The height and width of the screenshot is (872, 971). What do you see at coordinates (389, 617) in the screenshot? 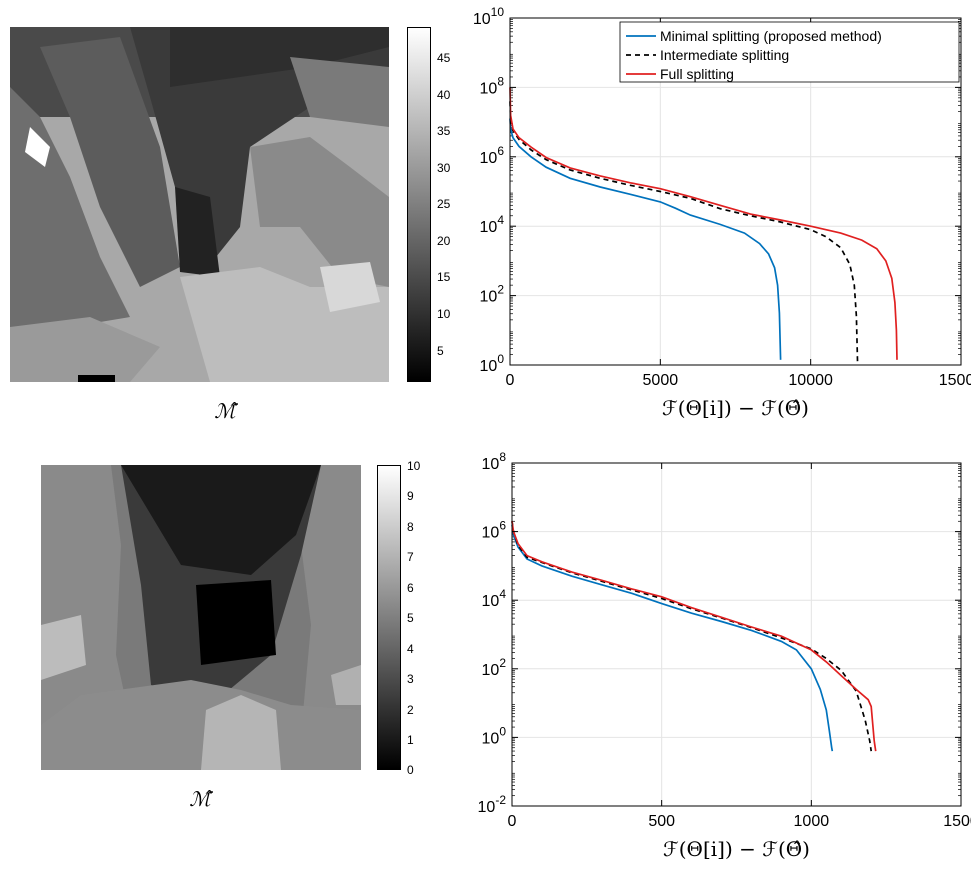
I see `colorbar-bottom` at bounding box center [389, 617].